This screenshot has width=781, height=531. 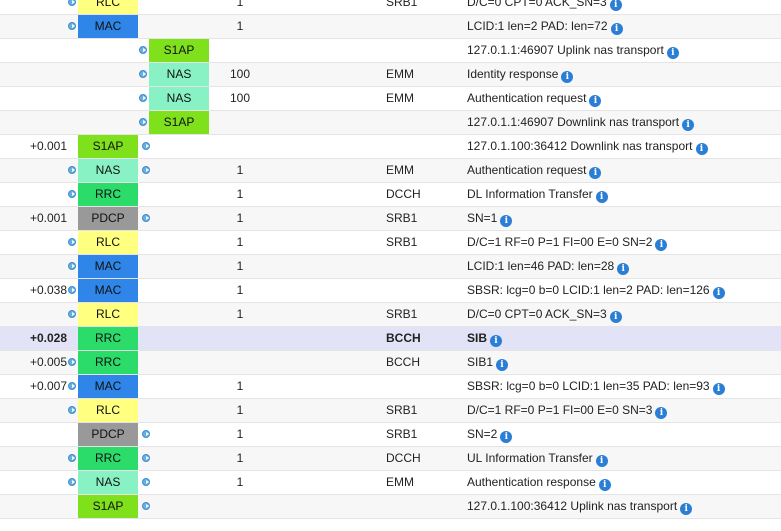 I want to click on description: LCID:1 len=2 PAD: len=72 i, so click(x=545, y=26).